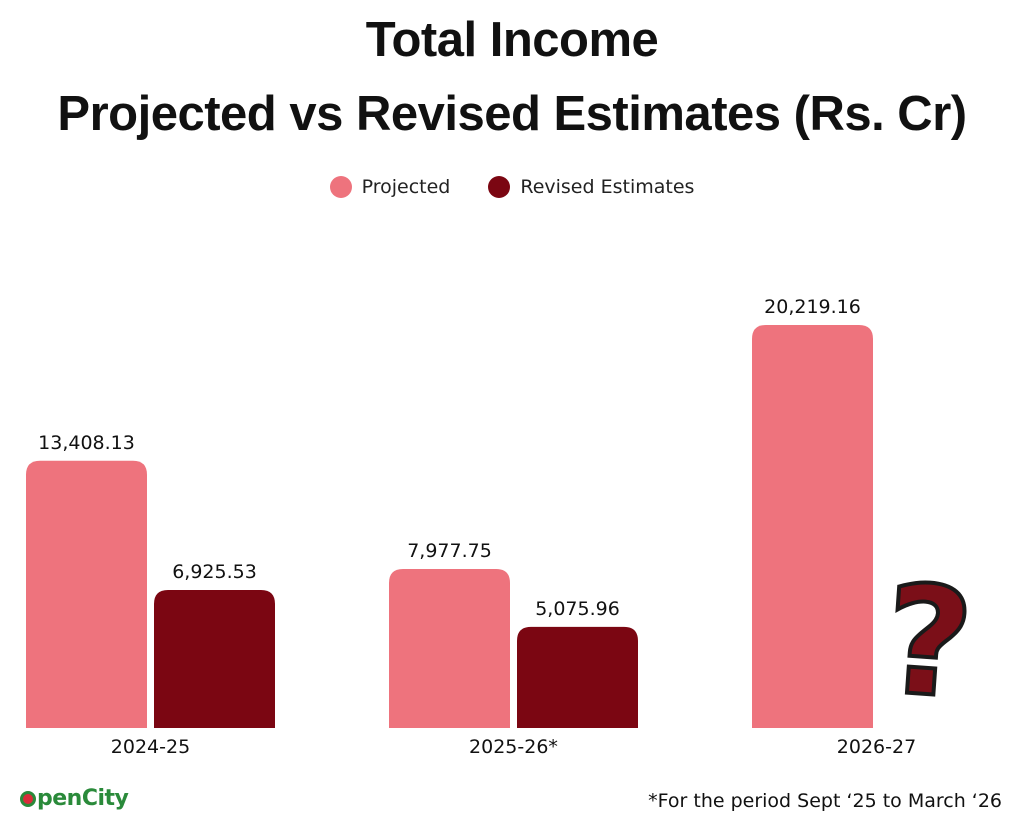  I want to click on x-tick-label-0: 2024-25, so click(150, 747).